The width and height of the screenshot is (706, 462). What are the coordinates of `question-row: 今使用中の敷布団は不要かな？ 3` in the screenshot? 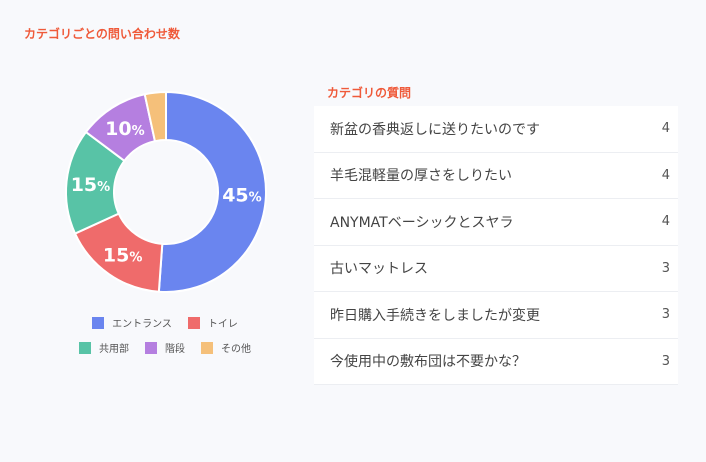 It's located at (496, 362).